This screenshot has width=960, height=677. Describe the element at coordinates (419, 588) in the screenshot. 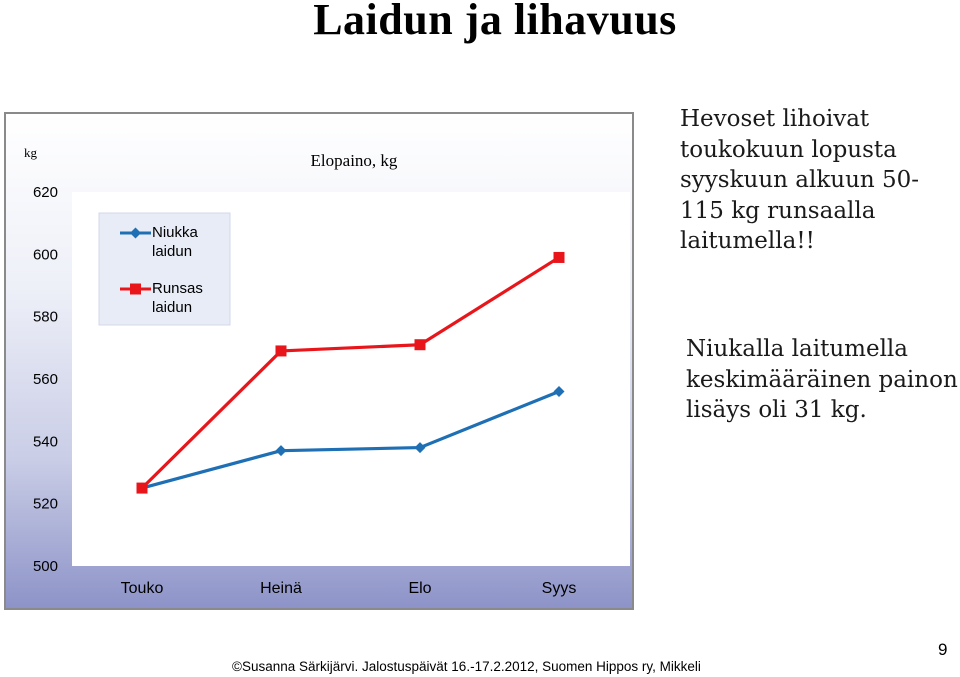

I see `x-tick-label: Elo` at that location.